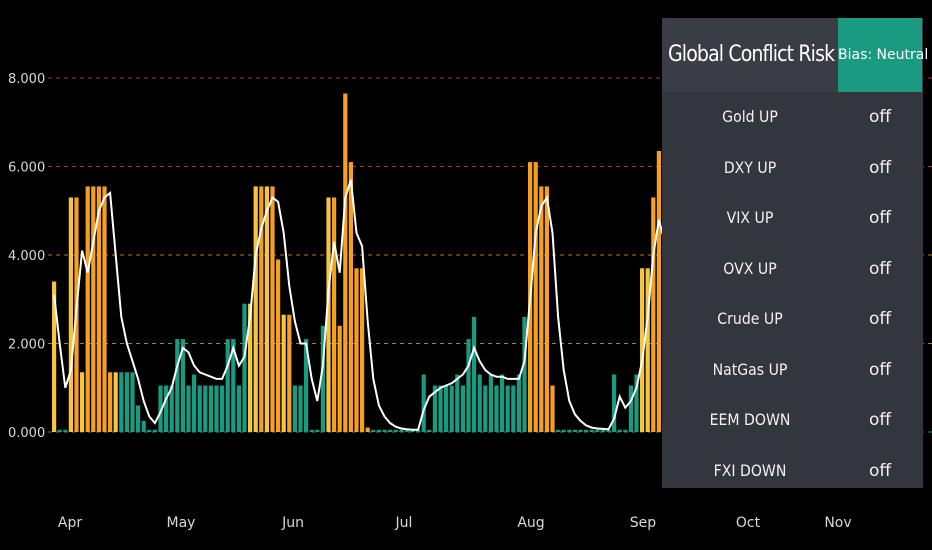 The width and height of the screenshot is (932, 550). I want to click on table-row: Crude UP off, so click(792, 319).